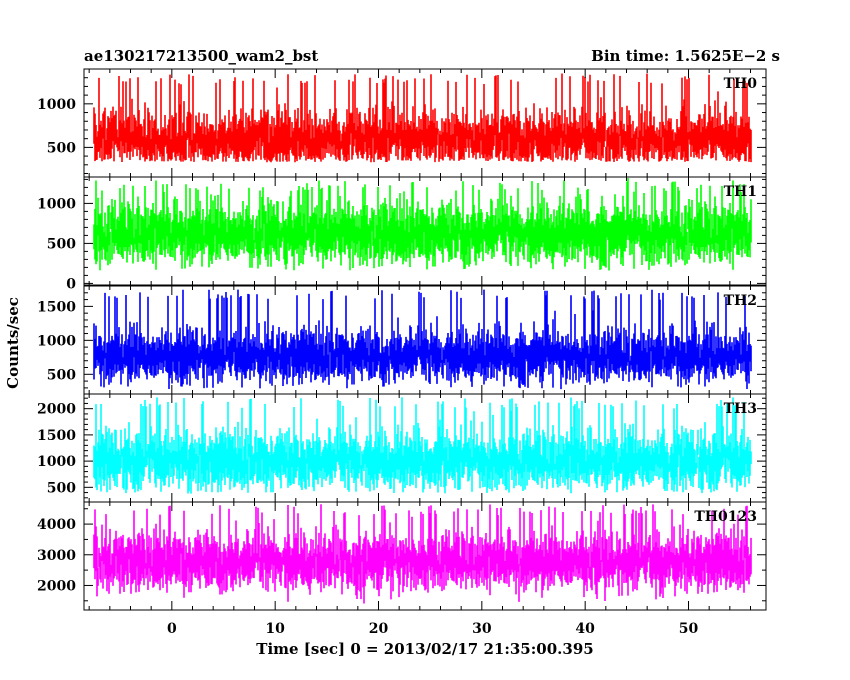 Image resolution: width=850 pixels, height=680 pixels. Describe the element at coordinates (56, 556) in the screenshot. I see `y-tick-label: 3000` at that location.